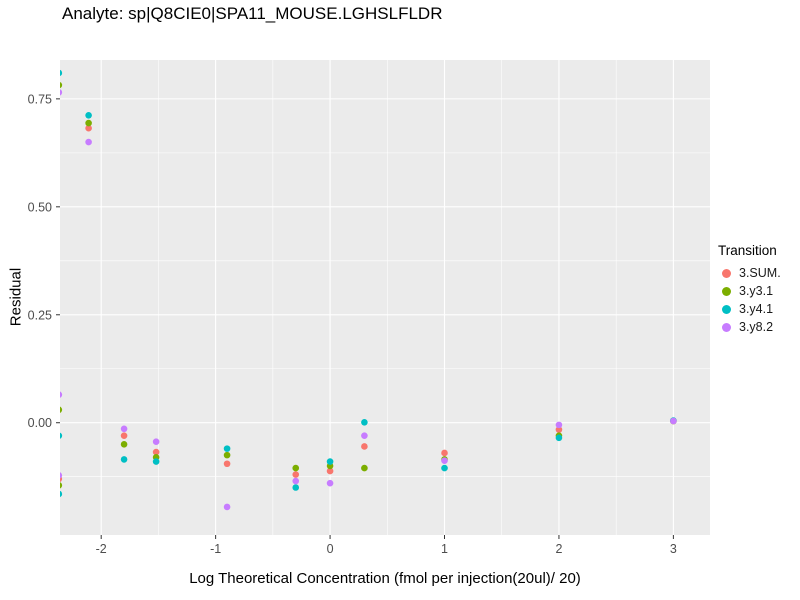 The width and height of the screenshot is (800, 600). Describe the element at coordinates (747, 250) in the screenshot. I see `legend-title: Transition` at that location.